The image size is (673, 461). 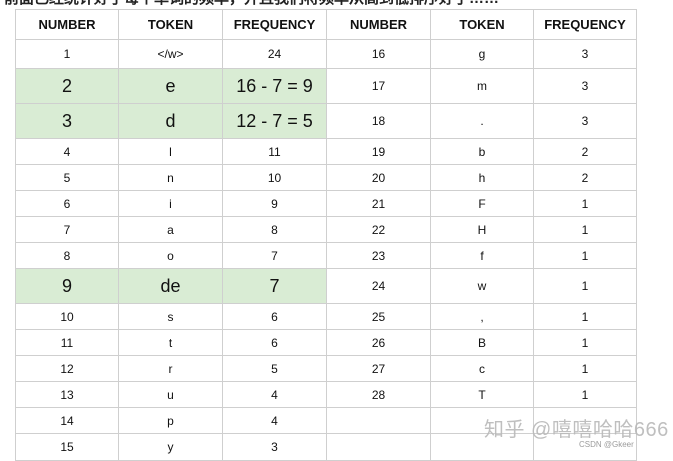 I want to click on cell-number: 1, so click(x=67, y=54).